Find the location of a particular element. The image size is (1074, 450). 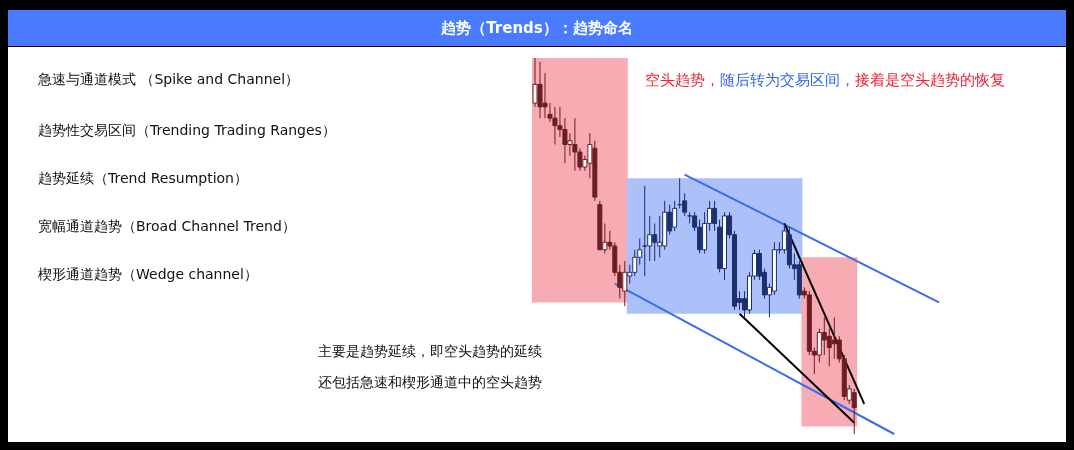

text: 趋势延续（Trend Resumption） is located at coordinates (143, 178).